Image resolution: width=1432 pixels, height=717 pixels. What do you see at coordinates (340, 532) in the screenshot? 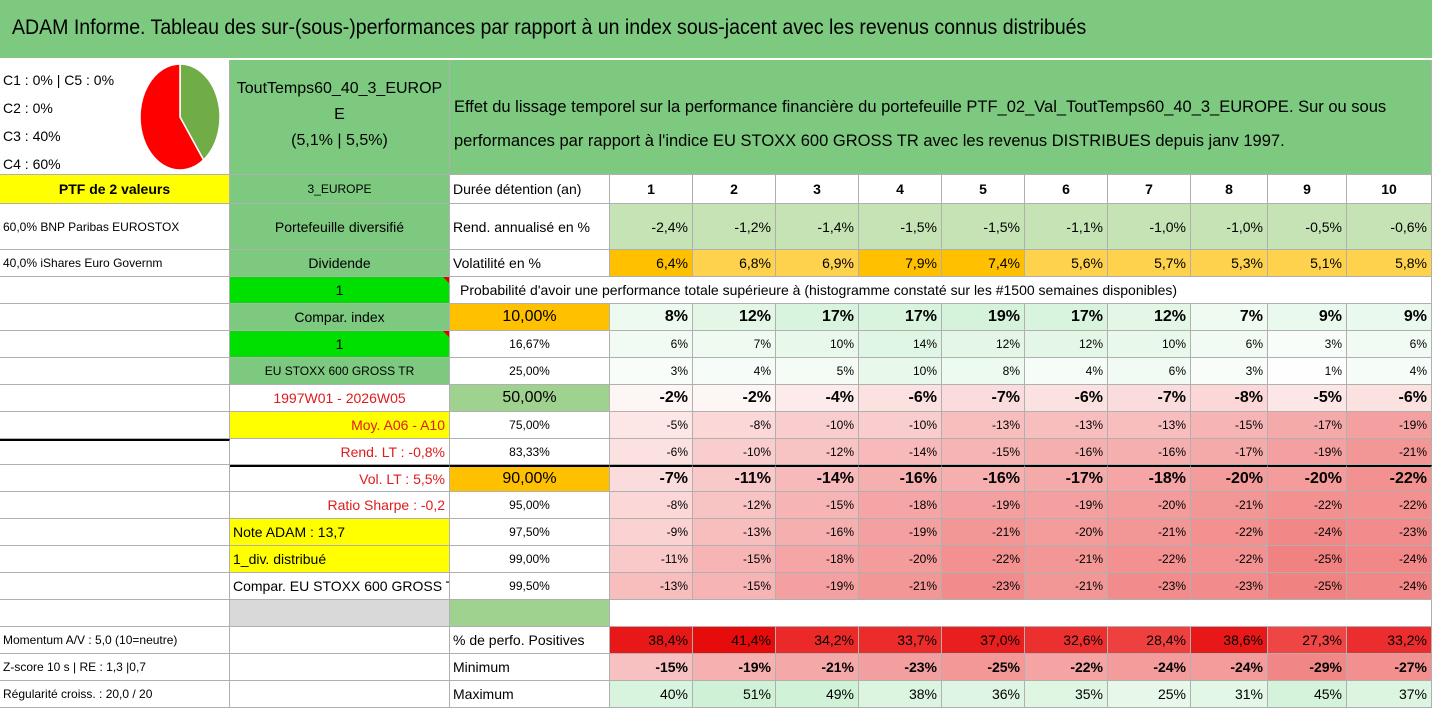
I see `adam-score: Note ADAM : 13,7` at bounding box center [340, 532].